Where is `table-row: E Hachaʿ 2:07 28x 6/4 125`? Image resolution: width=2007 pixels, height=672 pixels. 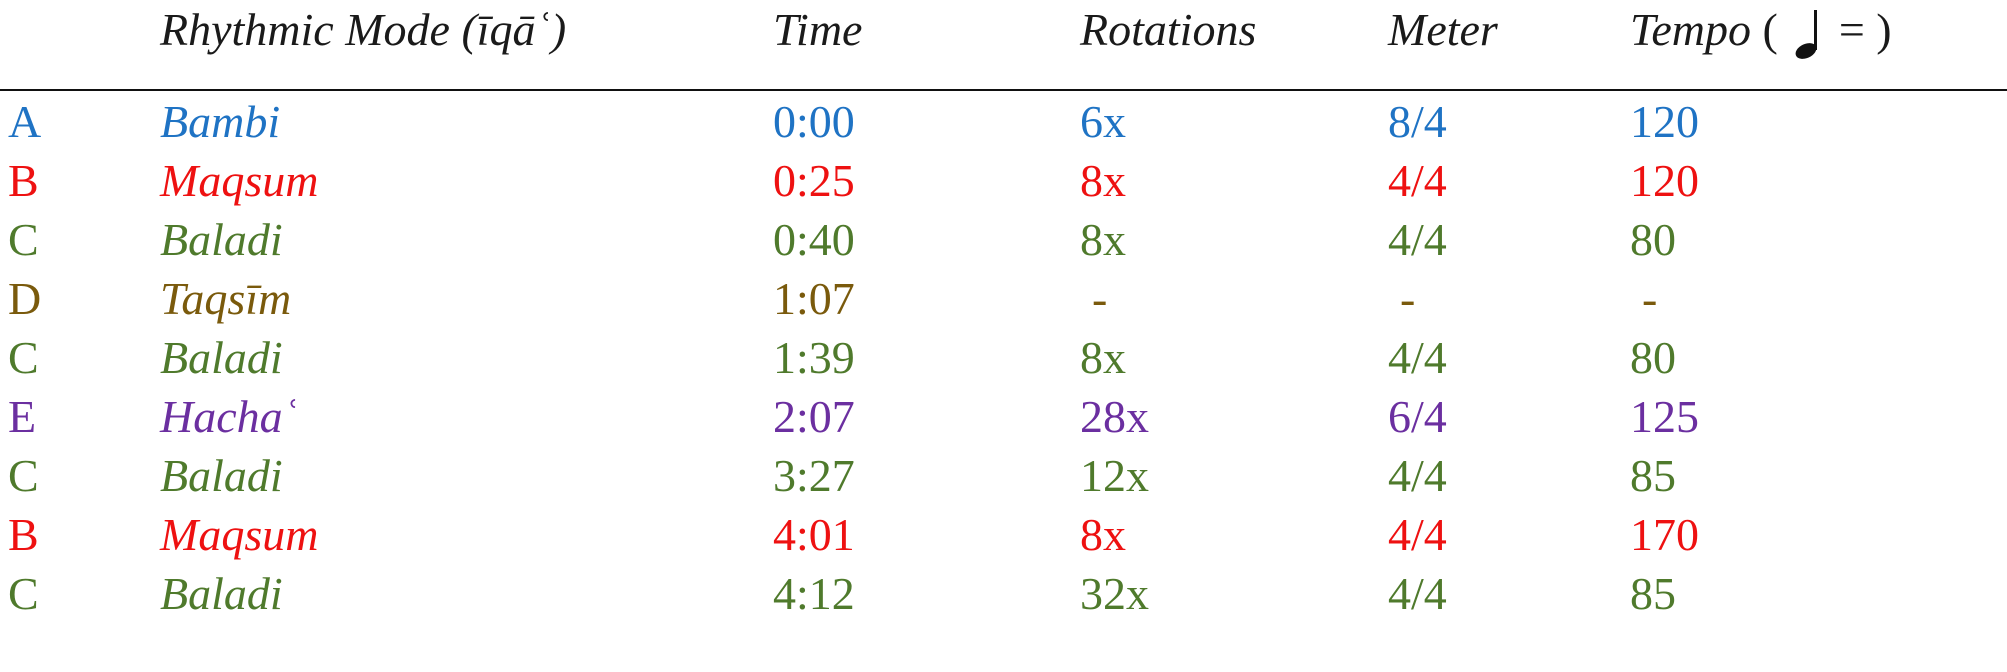
table-row: E Hachaʿ 2:07 28x 6/4 125 is located at coordinates (1003, 416).